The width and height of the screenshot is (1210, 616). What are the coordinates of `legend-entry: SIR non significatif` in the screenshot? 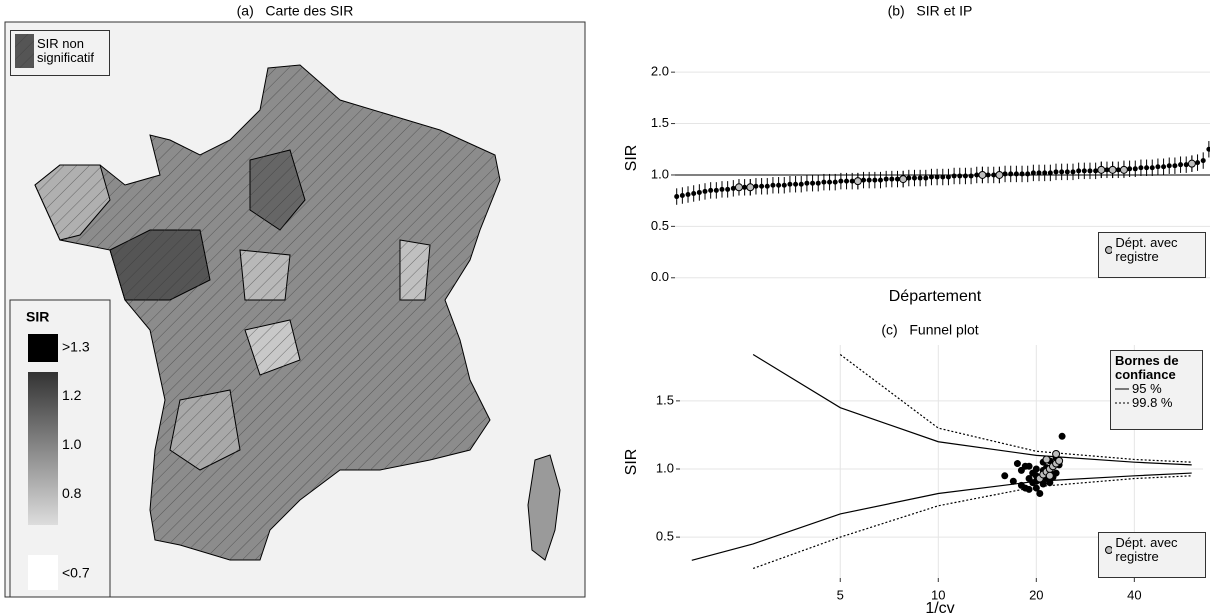 It's located at (60, 51).